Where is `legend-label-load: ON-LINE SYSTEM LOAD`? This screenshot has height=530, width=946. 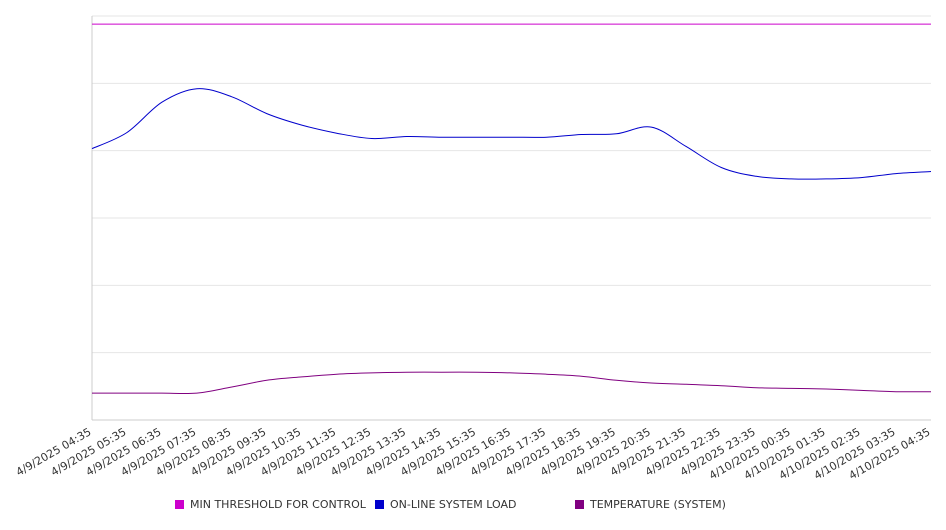 legend-label-load: ON-LINE SYSTEM LOAD is located at coordinates (453, 504).